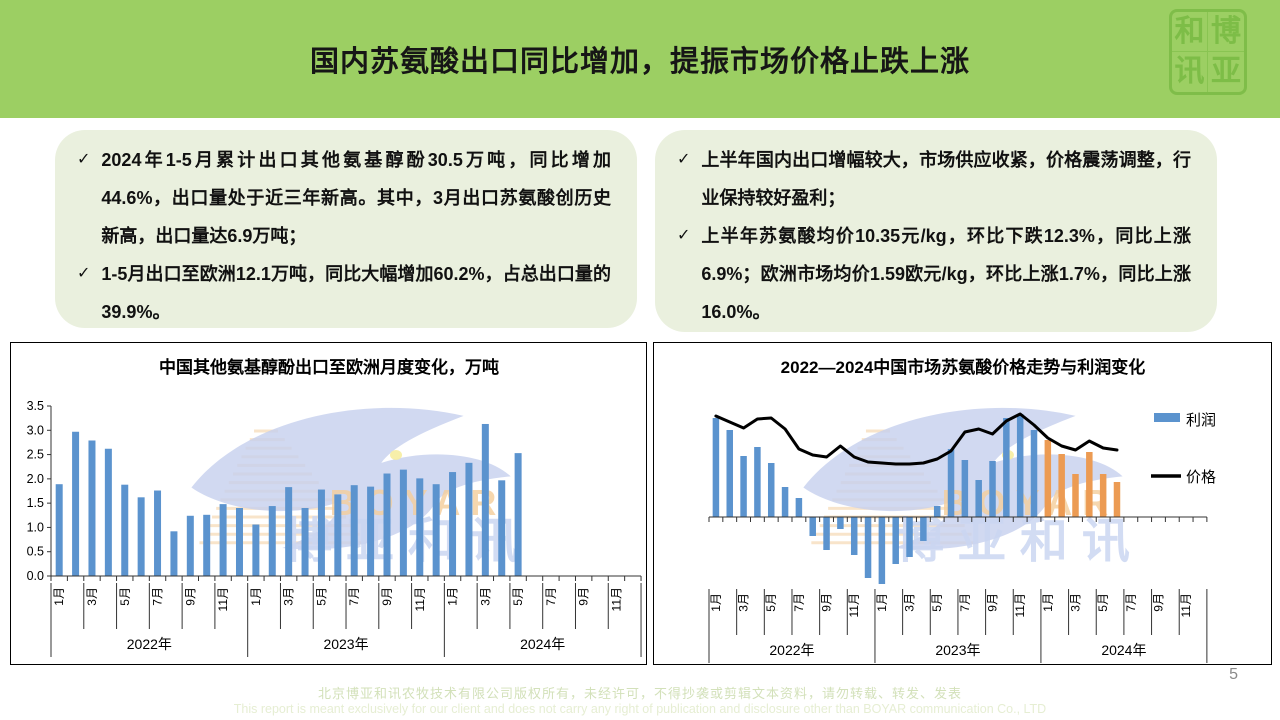  Describe the element at coordinates (35, 552) in the screenshot. I see `y-tick-label: 0.5` at that location.